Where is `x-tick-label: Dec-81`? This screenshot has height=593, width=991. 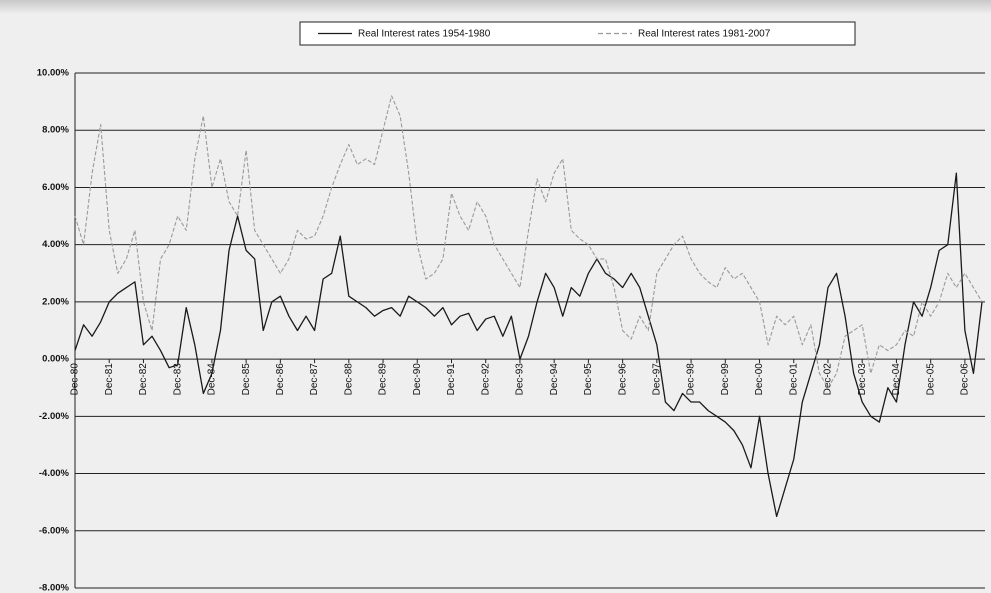
x-tick-label: Dec-81 is located at coordinates (109, 379).